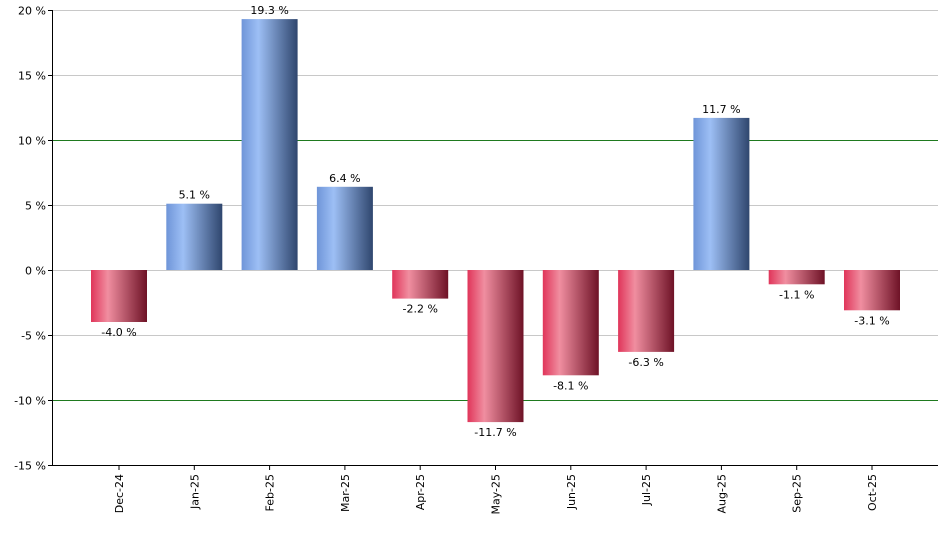 The height and width of the screenshot is (554, 940). What do you see at coordinates (32, 11) in the screenshot?
I see `y-tick-label: 20 %` at bounding box center [32, 11].